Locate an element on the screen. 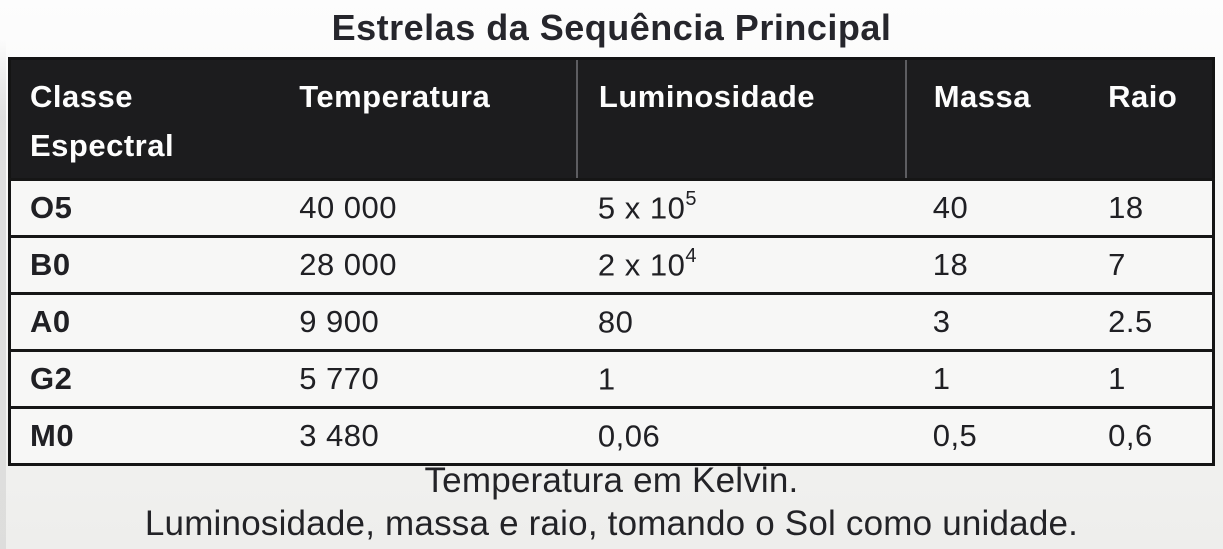  cell-massa: 3 is located at coordinates (941, 321).